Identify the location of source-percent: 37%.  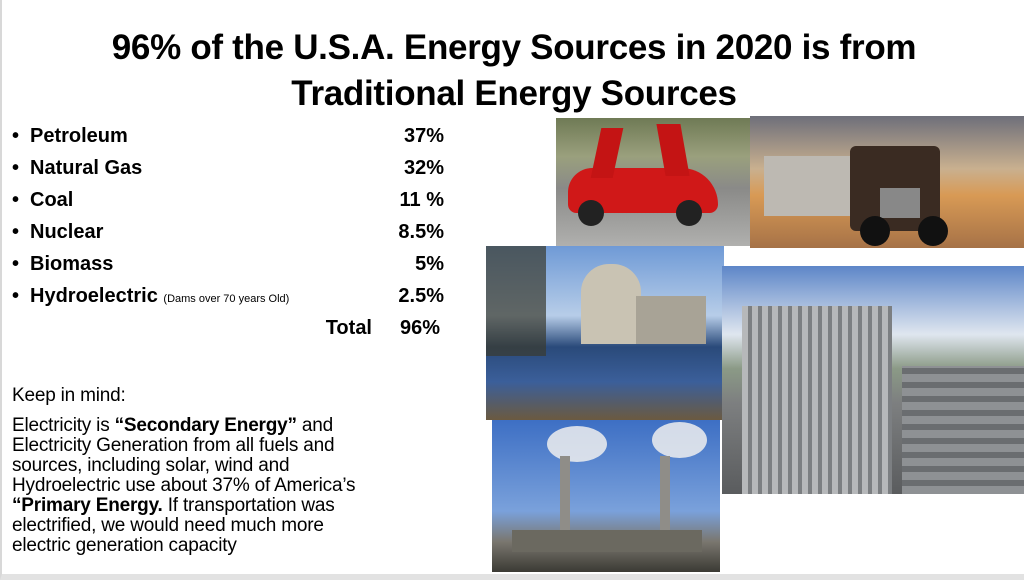
(423, 136).